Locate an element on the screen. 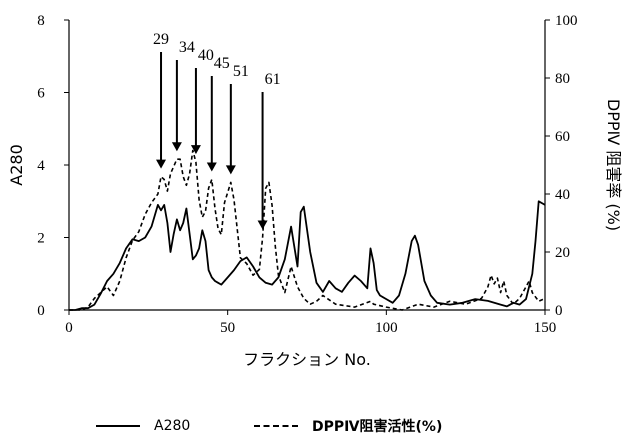 This screenshot has width=628, height=436. y-right-tick-label: 60 is located at coordinates (562, 137).